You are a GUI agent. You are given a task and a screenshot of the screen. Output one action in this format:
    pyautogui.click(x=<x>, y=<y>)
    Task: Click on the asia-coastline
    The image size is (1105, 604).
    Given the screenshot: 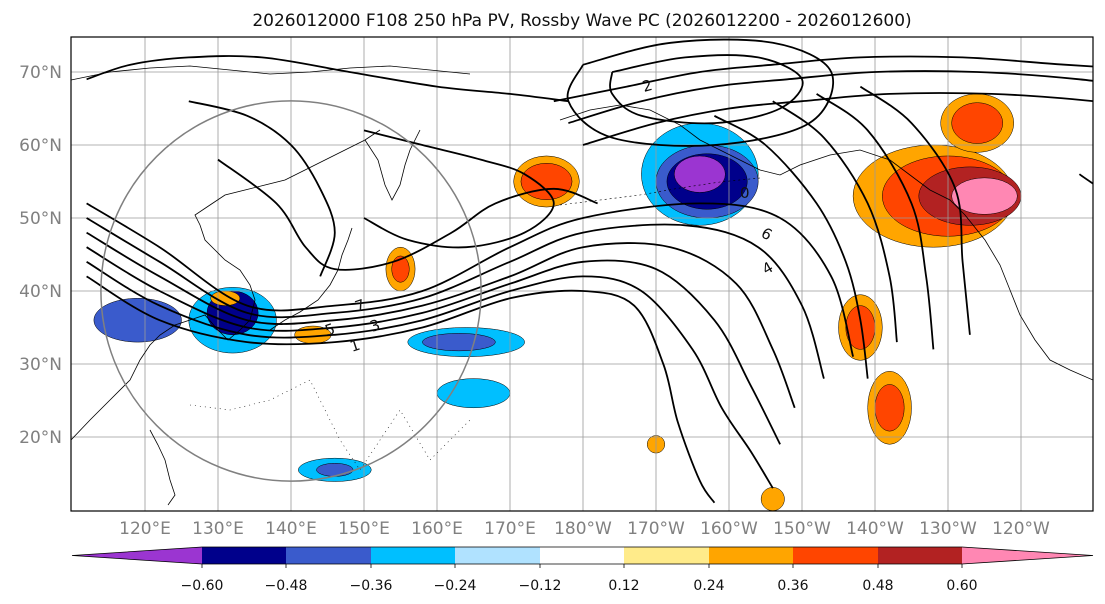 What is the action you would take?
    pyautogui.click(x=226, y=285)
    